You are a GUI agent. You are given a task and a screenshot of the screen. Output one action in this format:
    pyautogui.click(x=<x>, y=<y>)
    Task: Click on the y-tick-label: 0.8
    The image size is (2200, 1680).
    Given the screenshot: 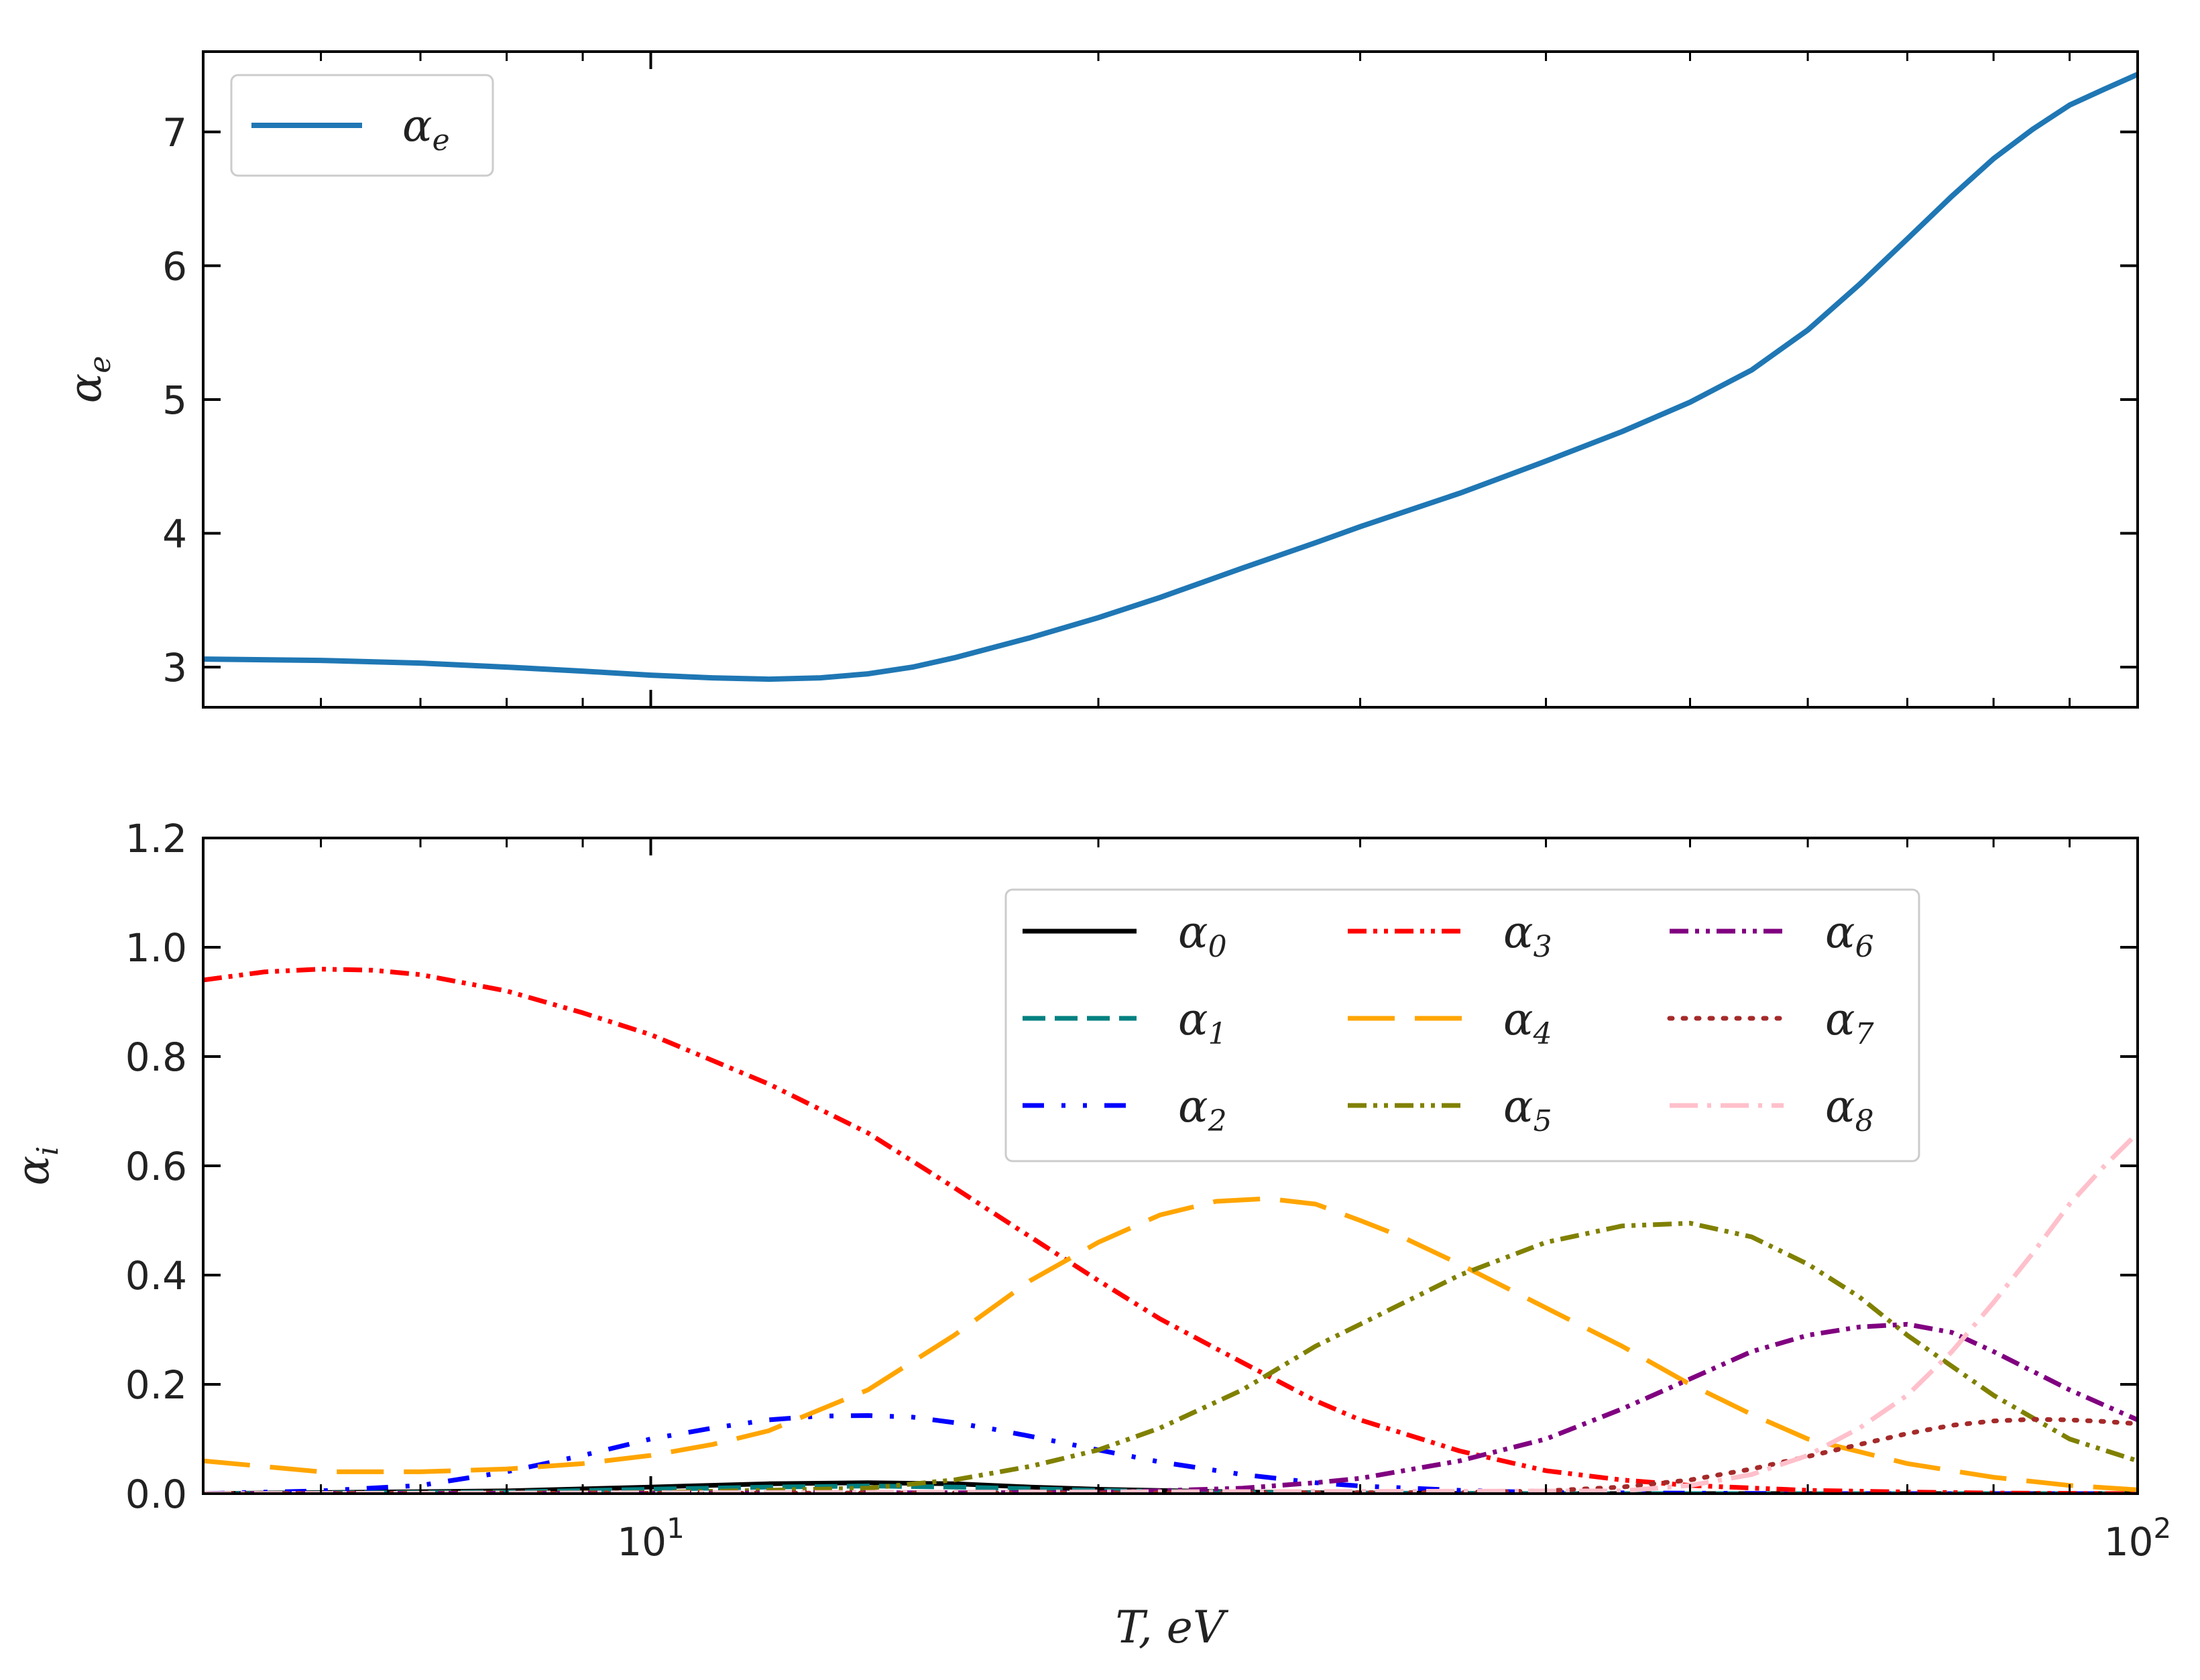 What is the action you would take?
    pyautogui.click(x=156, y=1057)
    